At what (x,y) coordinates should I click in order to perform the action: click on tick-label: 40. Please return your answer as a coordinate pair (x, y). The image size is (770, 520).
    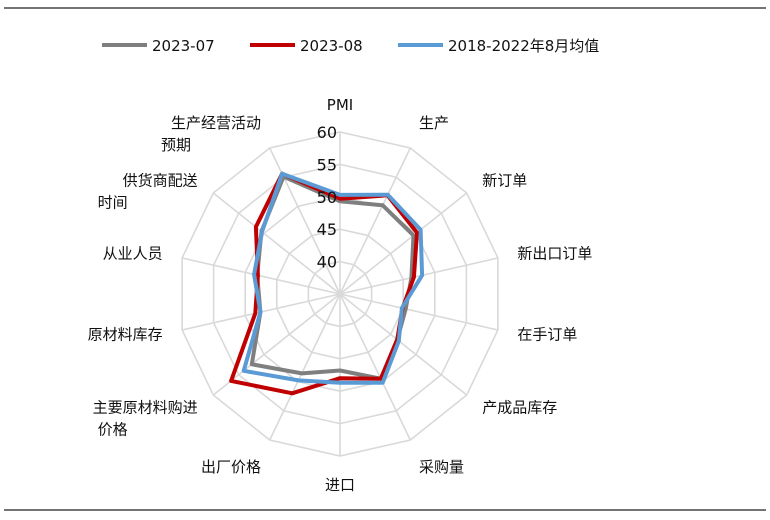
    Looking at the image, I should click on (327, 262).